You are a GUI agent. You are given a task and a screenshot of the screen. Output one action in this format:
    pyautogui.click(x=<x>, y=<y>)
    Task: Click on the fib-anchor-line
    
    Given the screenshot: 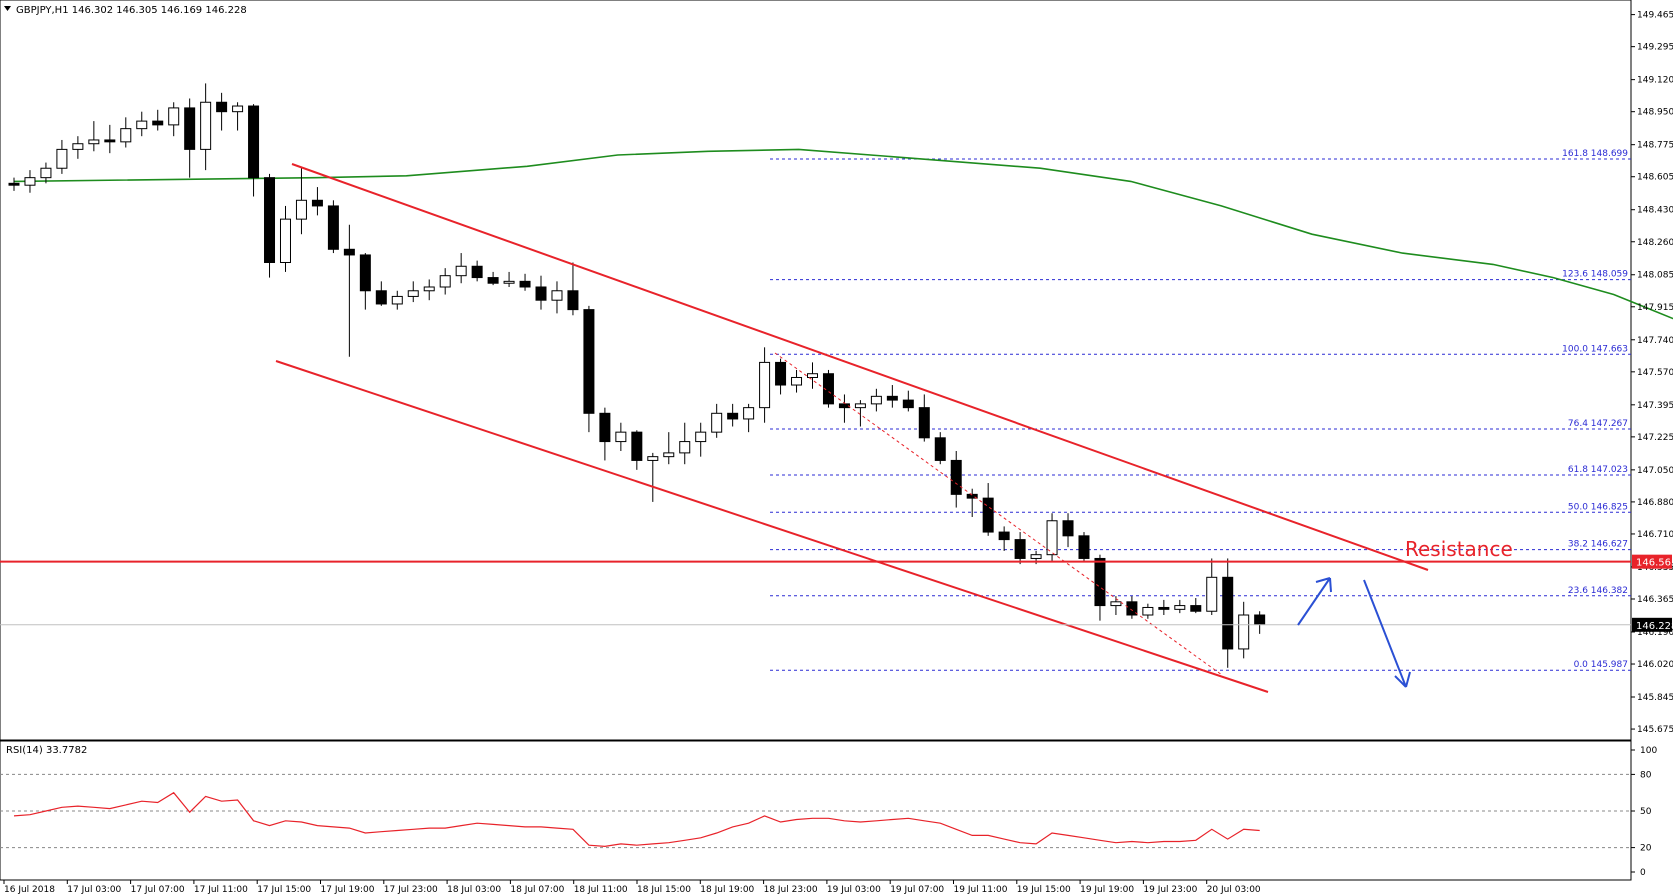 What is the action you would take?
    pyautogui.click(x=998, y=514)
    